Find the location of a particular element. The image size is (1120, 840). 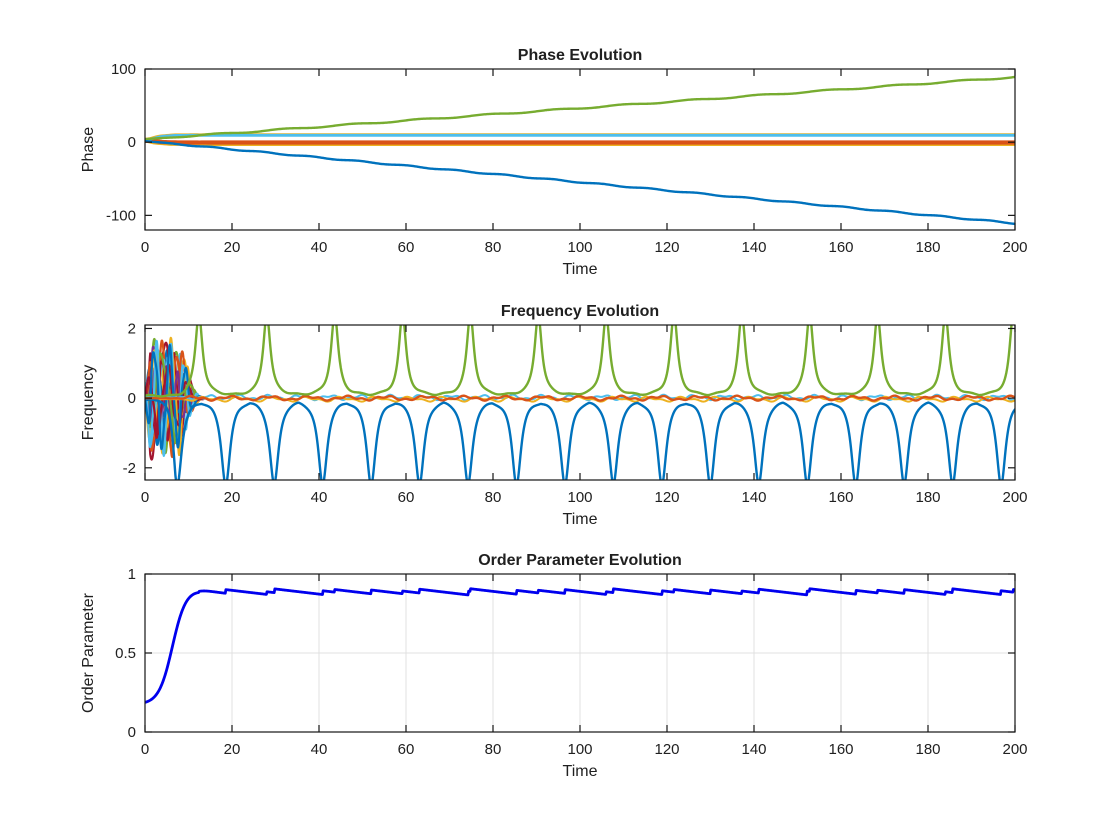

osc-blue-drift-down is located at coordinates (580, 182).